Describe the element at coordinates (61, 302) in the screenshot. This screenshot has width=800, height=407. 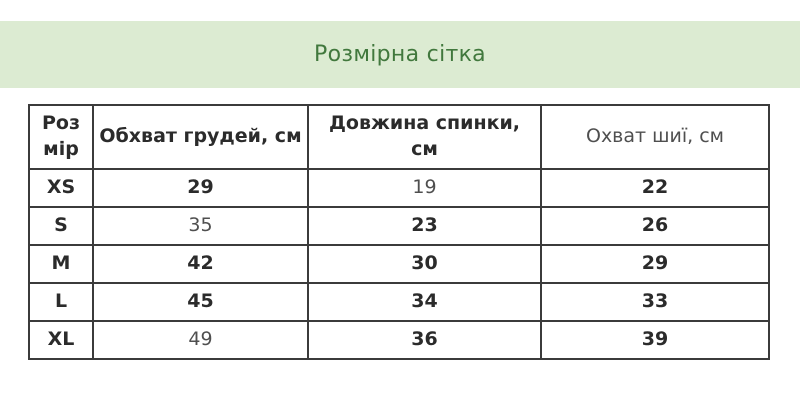
I see `cell-size: L` at that location.